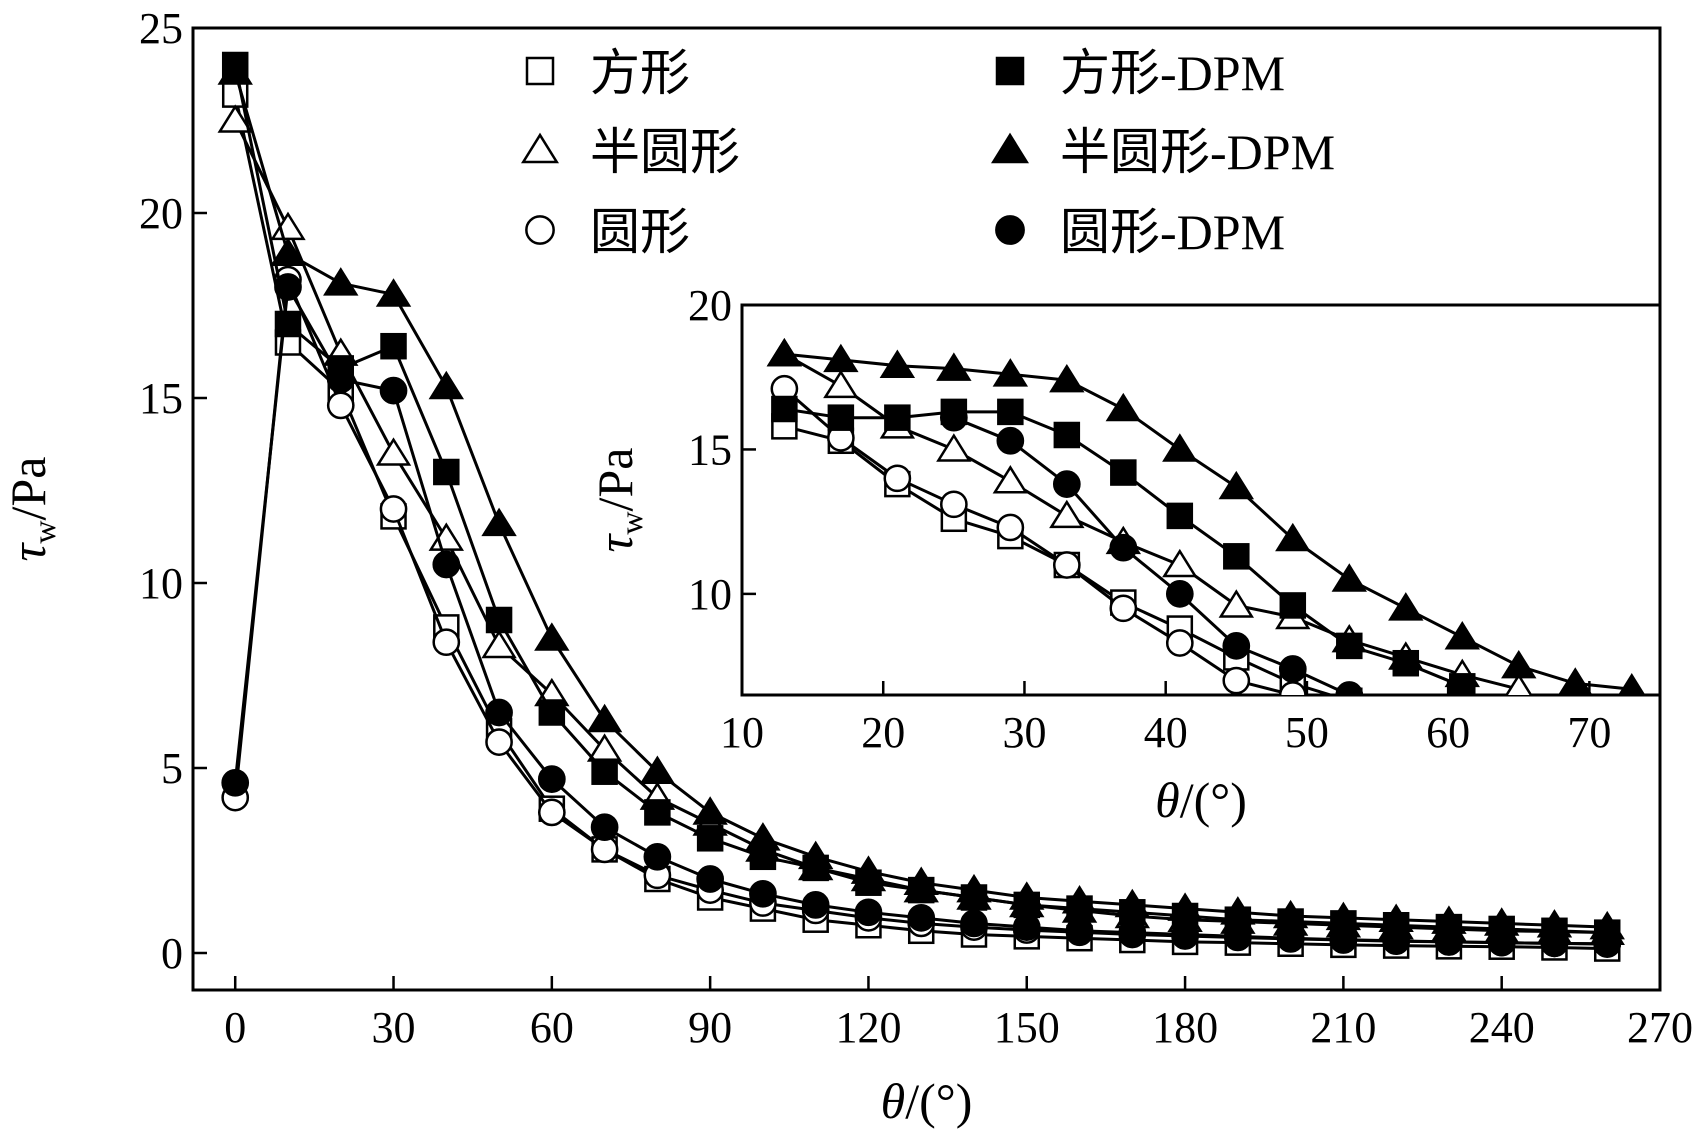 The height and width of the screenshot is (1138, 1703). What do you see at coordinates (1502, 1027) in the screenshot?
I see `main-xtick-label: 240` at bounding box center [1502, 1027].